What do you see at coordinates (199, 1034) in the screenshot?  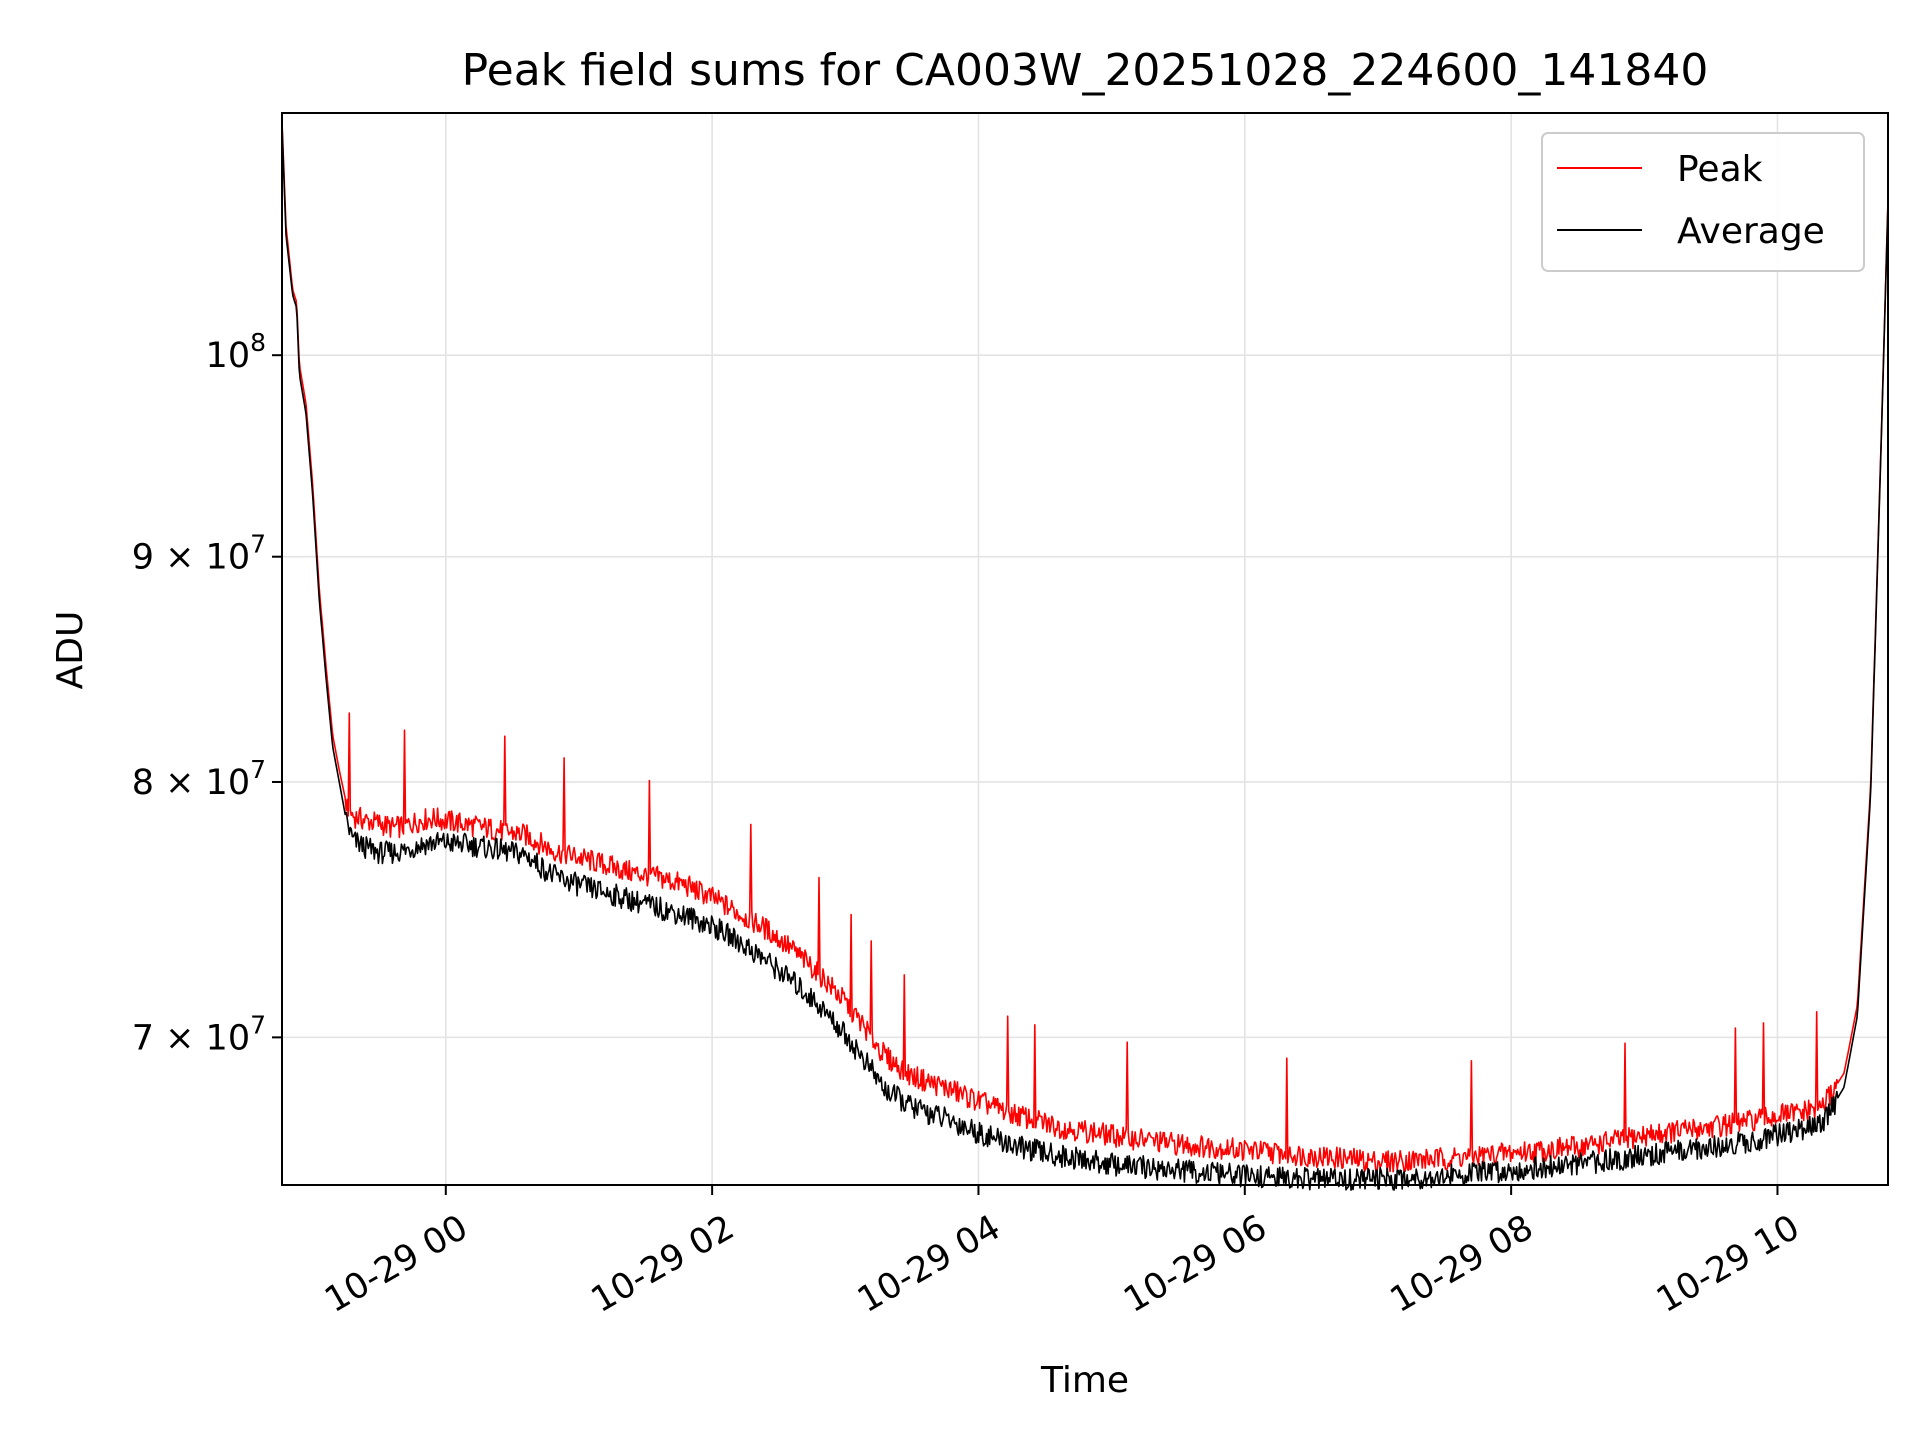 I see `y-tick-label: 7 × 107` at bounding box center [199, 1034].